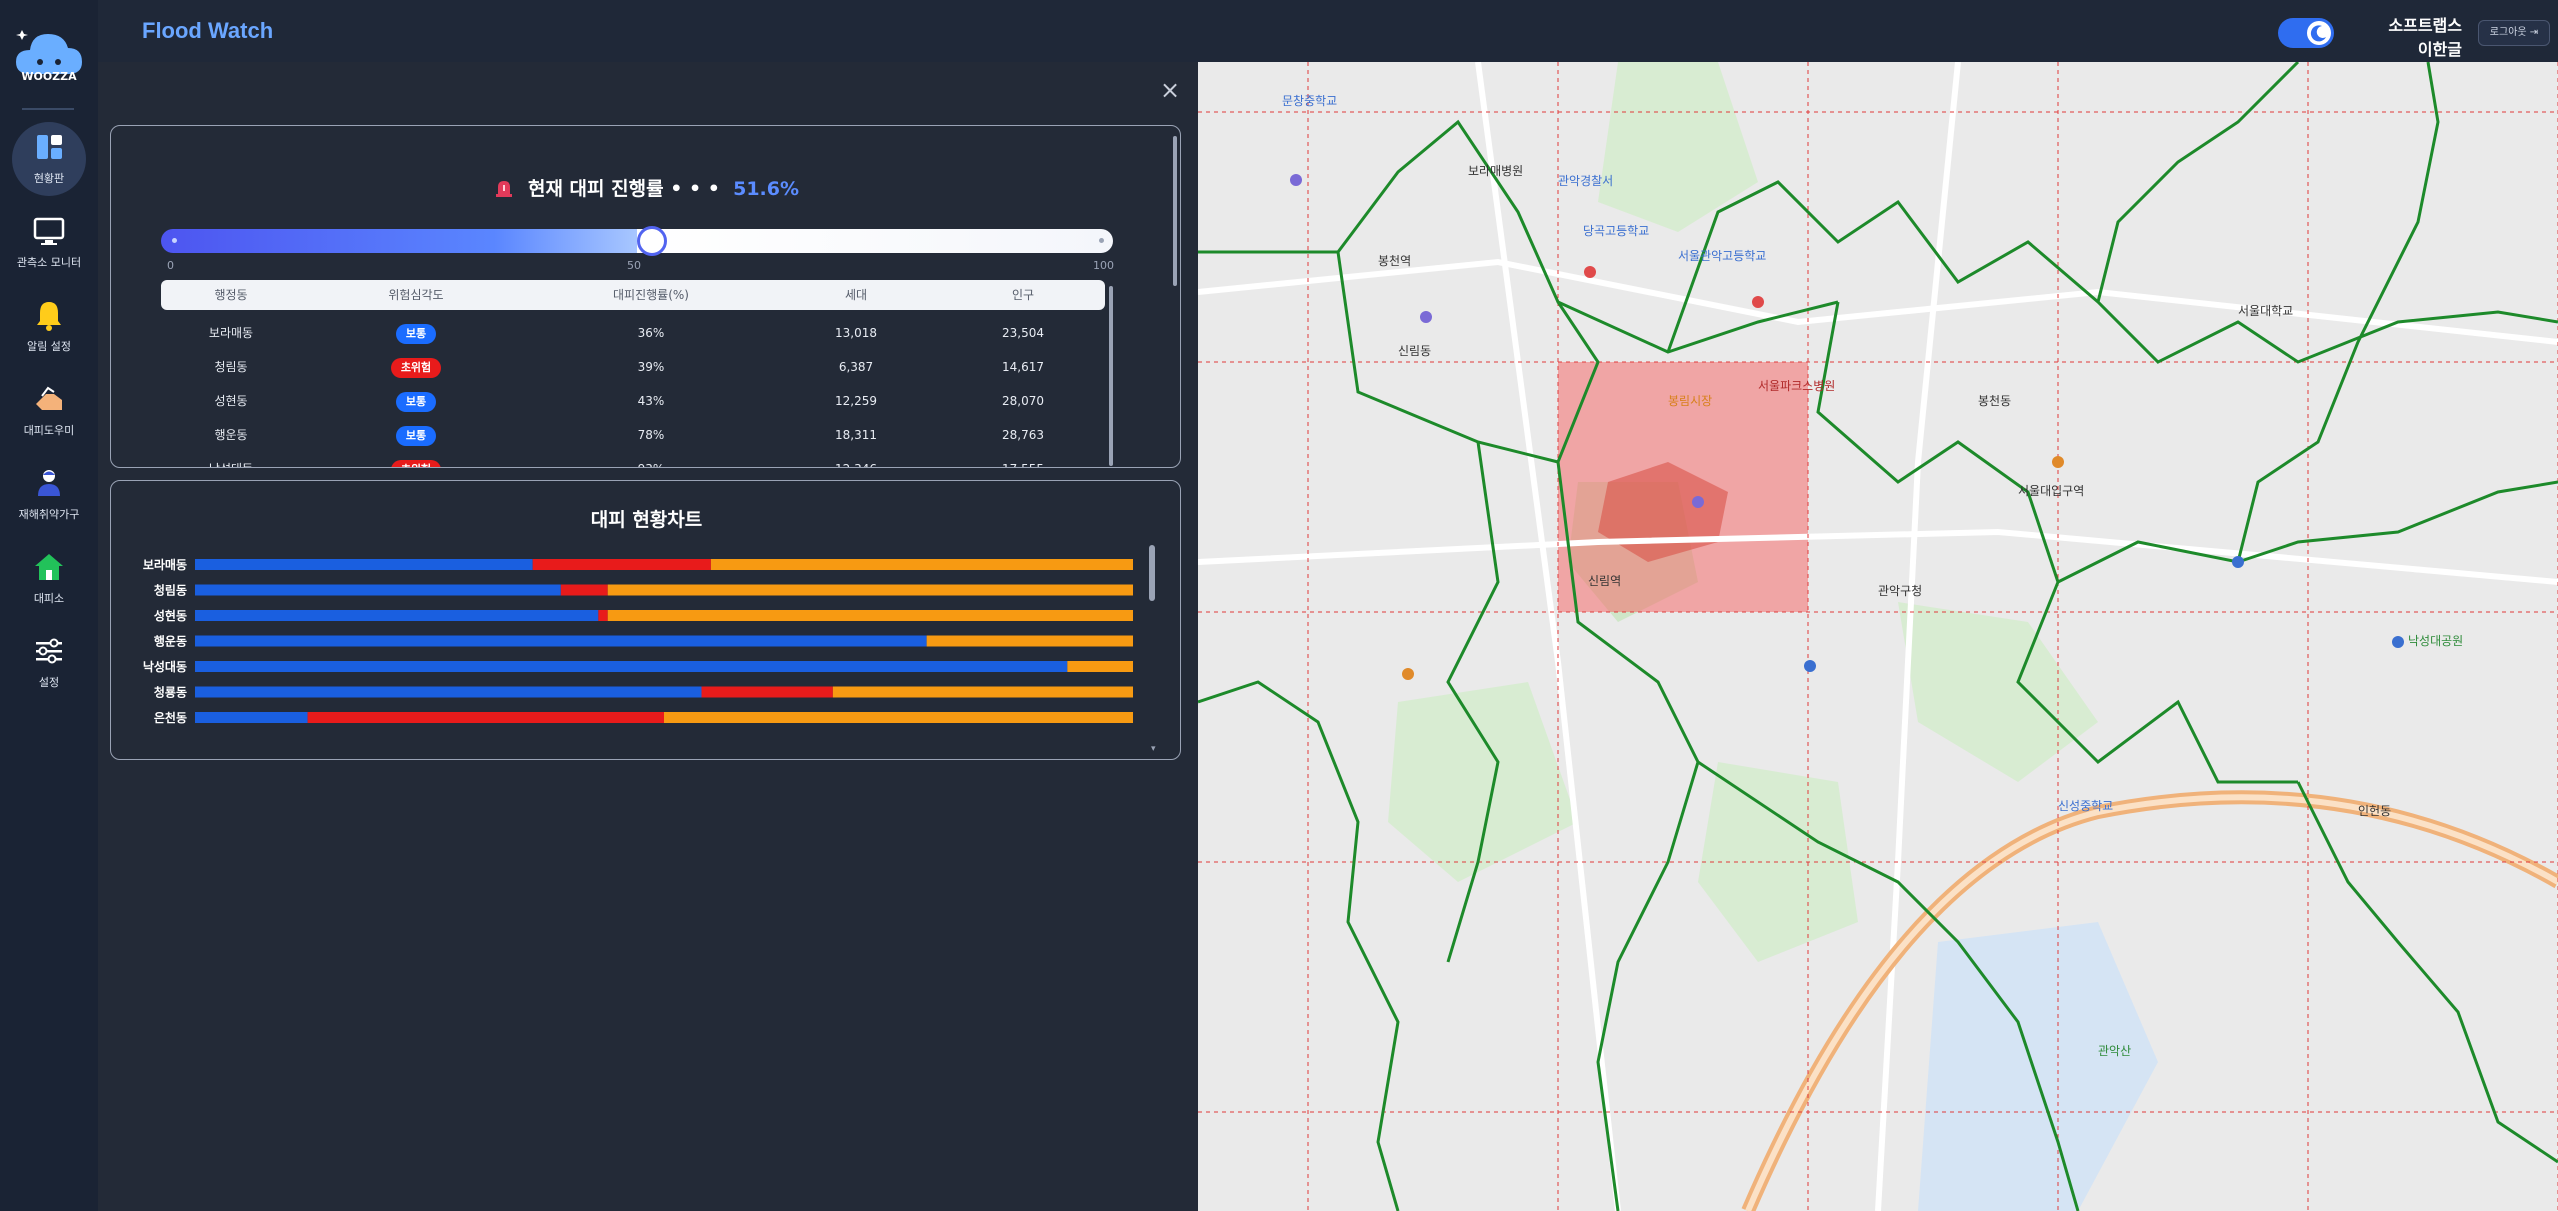 This screenshot has height=1211, width=2558. I want to click on map-place-label: 서울대입구역, so click(2051, 491).